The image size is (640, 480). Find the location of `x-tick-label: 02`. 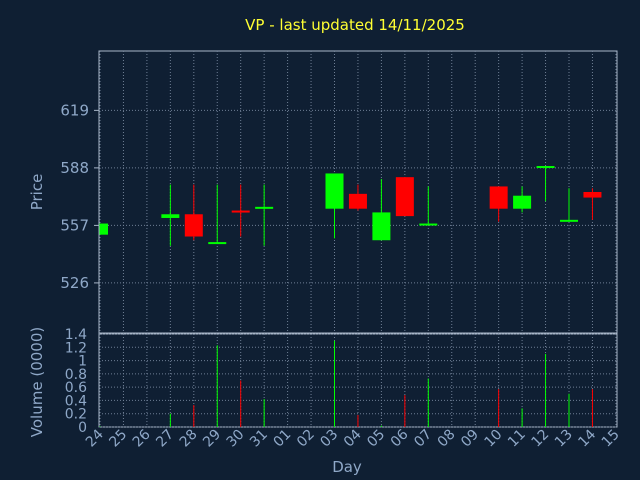

x-tick-label: 02 is located at coordinates (306, 439).